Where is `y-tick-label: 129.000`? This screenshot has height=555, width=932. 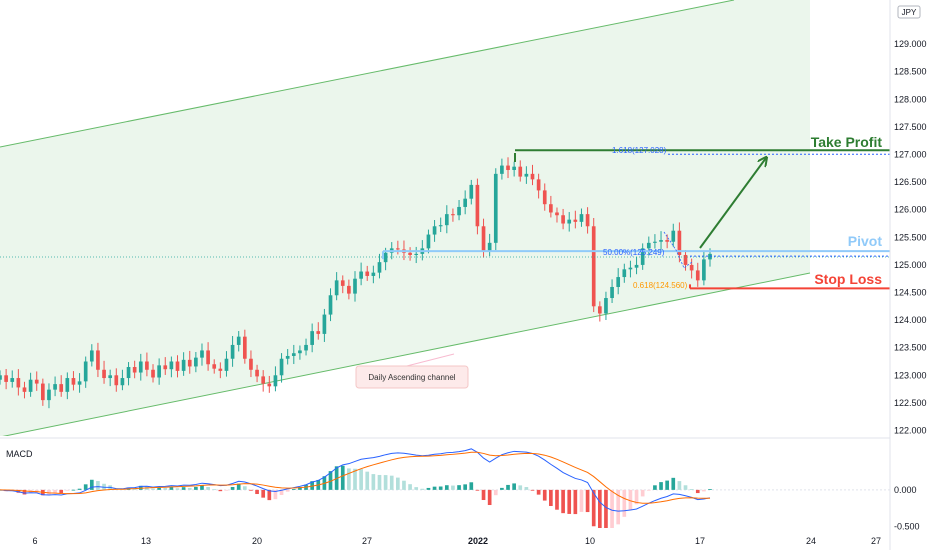
y-tick-label: 129.000 is located at coordinates (910, 44).